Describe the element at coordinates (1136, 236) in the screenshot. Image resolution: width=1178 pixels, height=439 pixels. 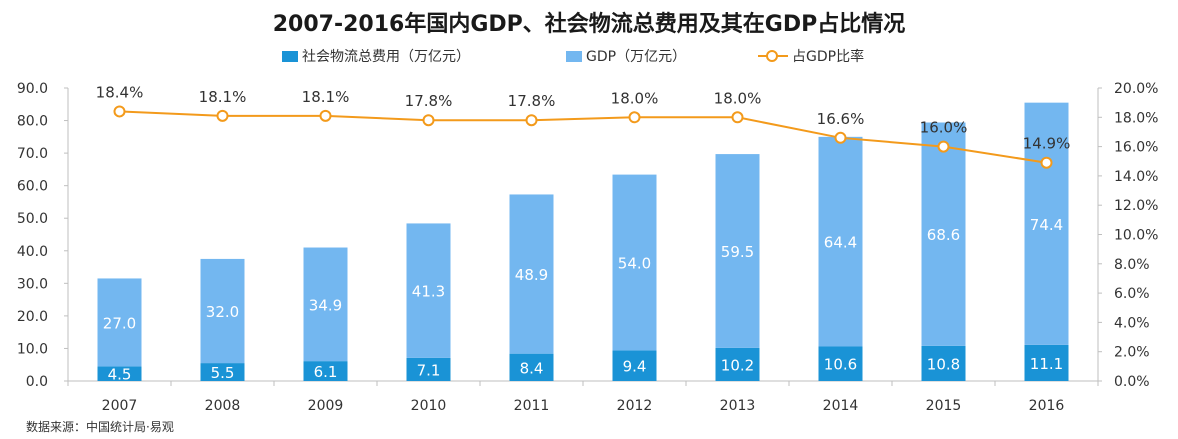
I see `y2-tick-label: 10.0%` at that location.